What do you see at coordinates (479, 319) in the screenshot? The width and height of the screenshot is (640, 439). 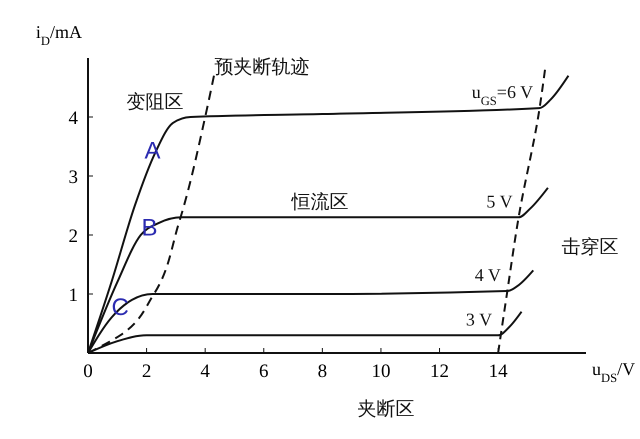 I see `series-label: 3 V` at bounding box center [479, 319].